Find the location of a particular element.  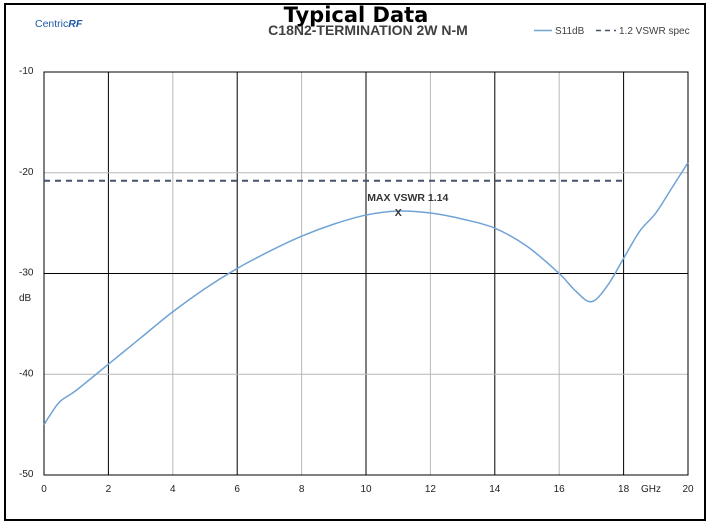

x-tick-label: 12 is located at coordinates (431, 489).